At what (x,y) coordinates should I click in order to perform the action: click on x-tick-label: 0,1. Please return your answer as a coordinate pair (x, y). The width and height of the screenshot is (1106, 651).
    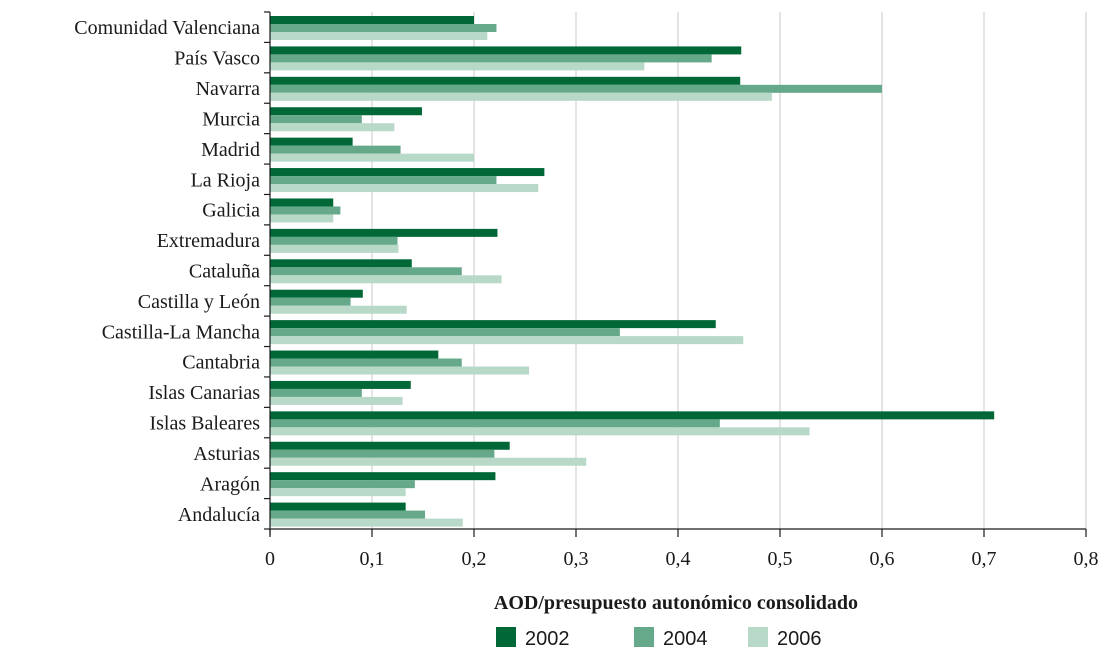
    Looking at the image, I should click on (372, 559).